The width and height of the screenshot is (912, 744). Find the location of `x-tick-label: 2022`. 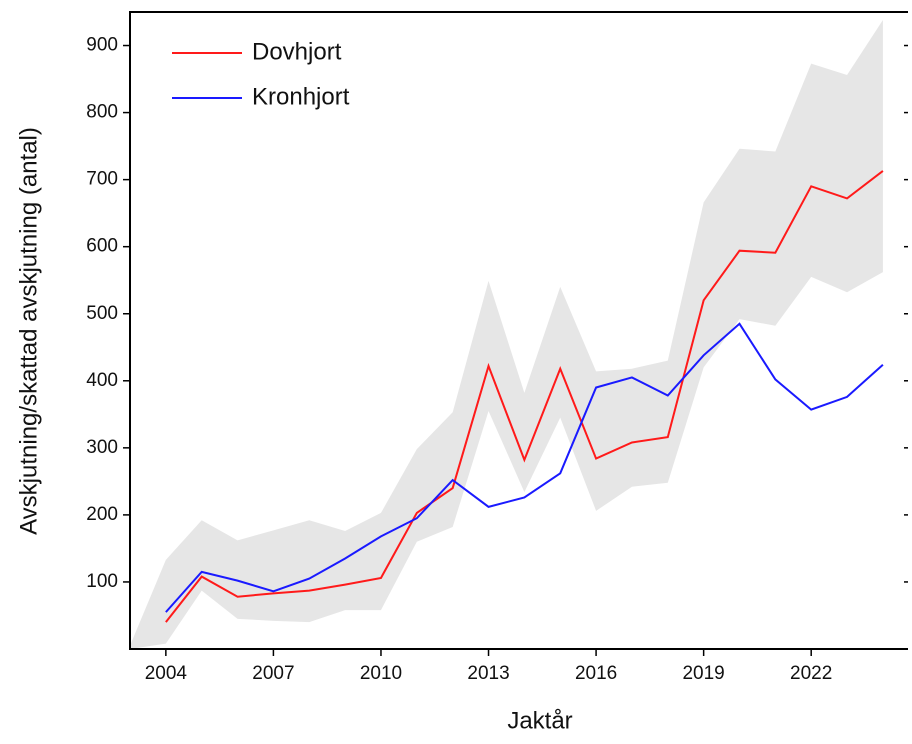

x-tick-label: 2022 is located at coordinates (811, 673).